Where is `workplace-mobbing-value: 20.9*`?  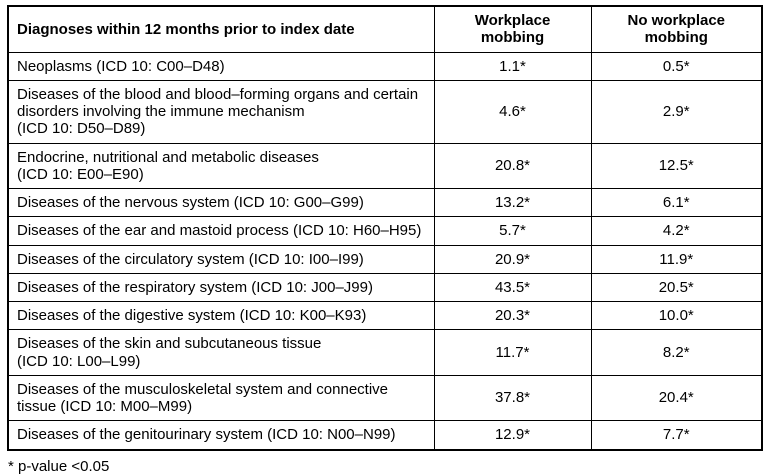 workplace-mobbing-value: 20.9* is located at coordinates (512, 259).